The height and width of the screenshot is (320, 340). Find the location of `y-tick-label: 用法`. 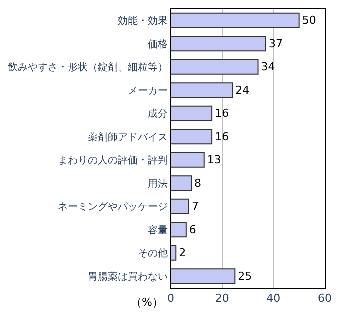

y-tick-label: 用法 is located at coordinates (158, 184).